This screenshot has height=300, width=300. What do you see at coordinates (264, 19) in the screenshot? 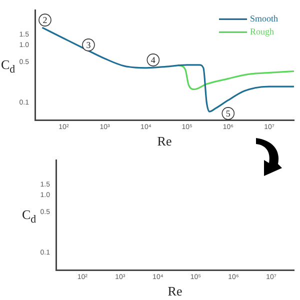
I see `legend-label: Smooth` at bounding box center [264, 19].